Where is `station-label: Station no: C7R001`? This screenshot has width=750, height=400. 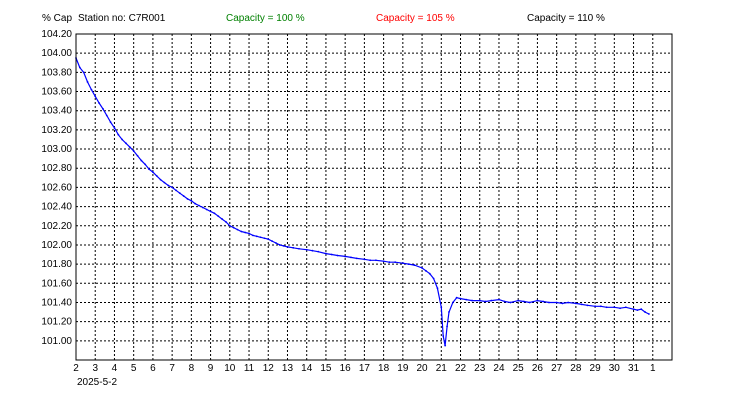 station-label: Station no: C7R001 is located at coordinates (122, 18).